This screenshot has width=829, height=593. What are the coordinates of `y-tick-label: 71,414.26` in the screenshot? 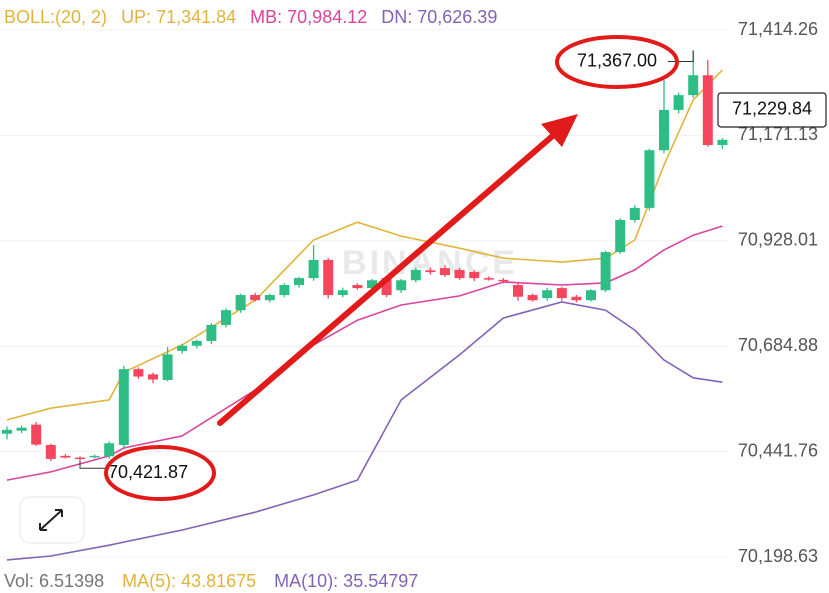 It's located at (778, 29).